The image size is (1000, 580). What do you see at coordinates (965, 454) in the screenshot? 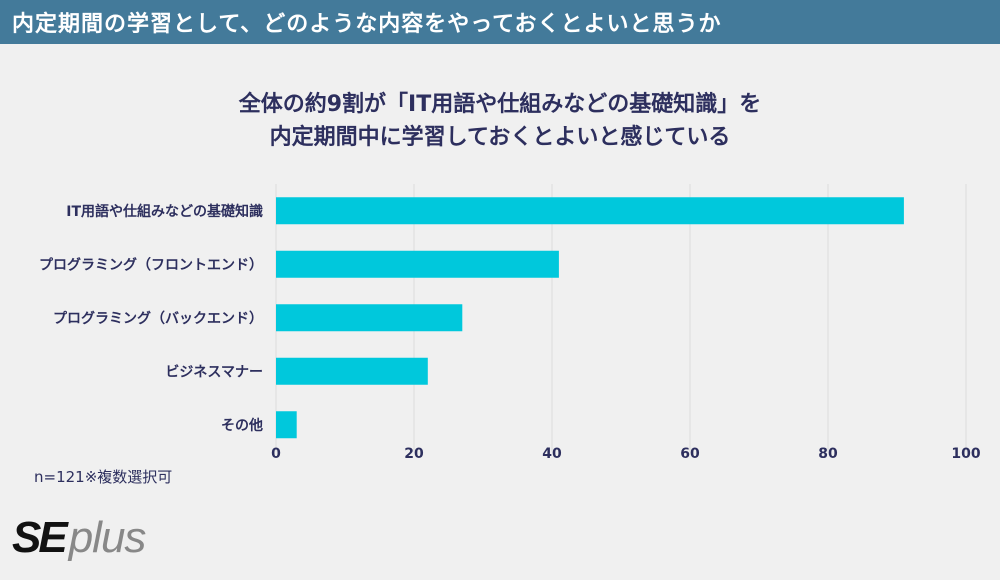
I see `x-tick-label-100: 100` at bounding box center [965, 454].